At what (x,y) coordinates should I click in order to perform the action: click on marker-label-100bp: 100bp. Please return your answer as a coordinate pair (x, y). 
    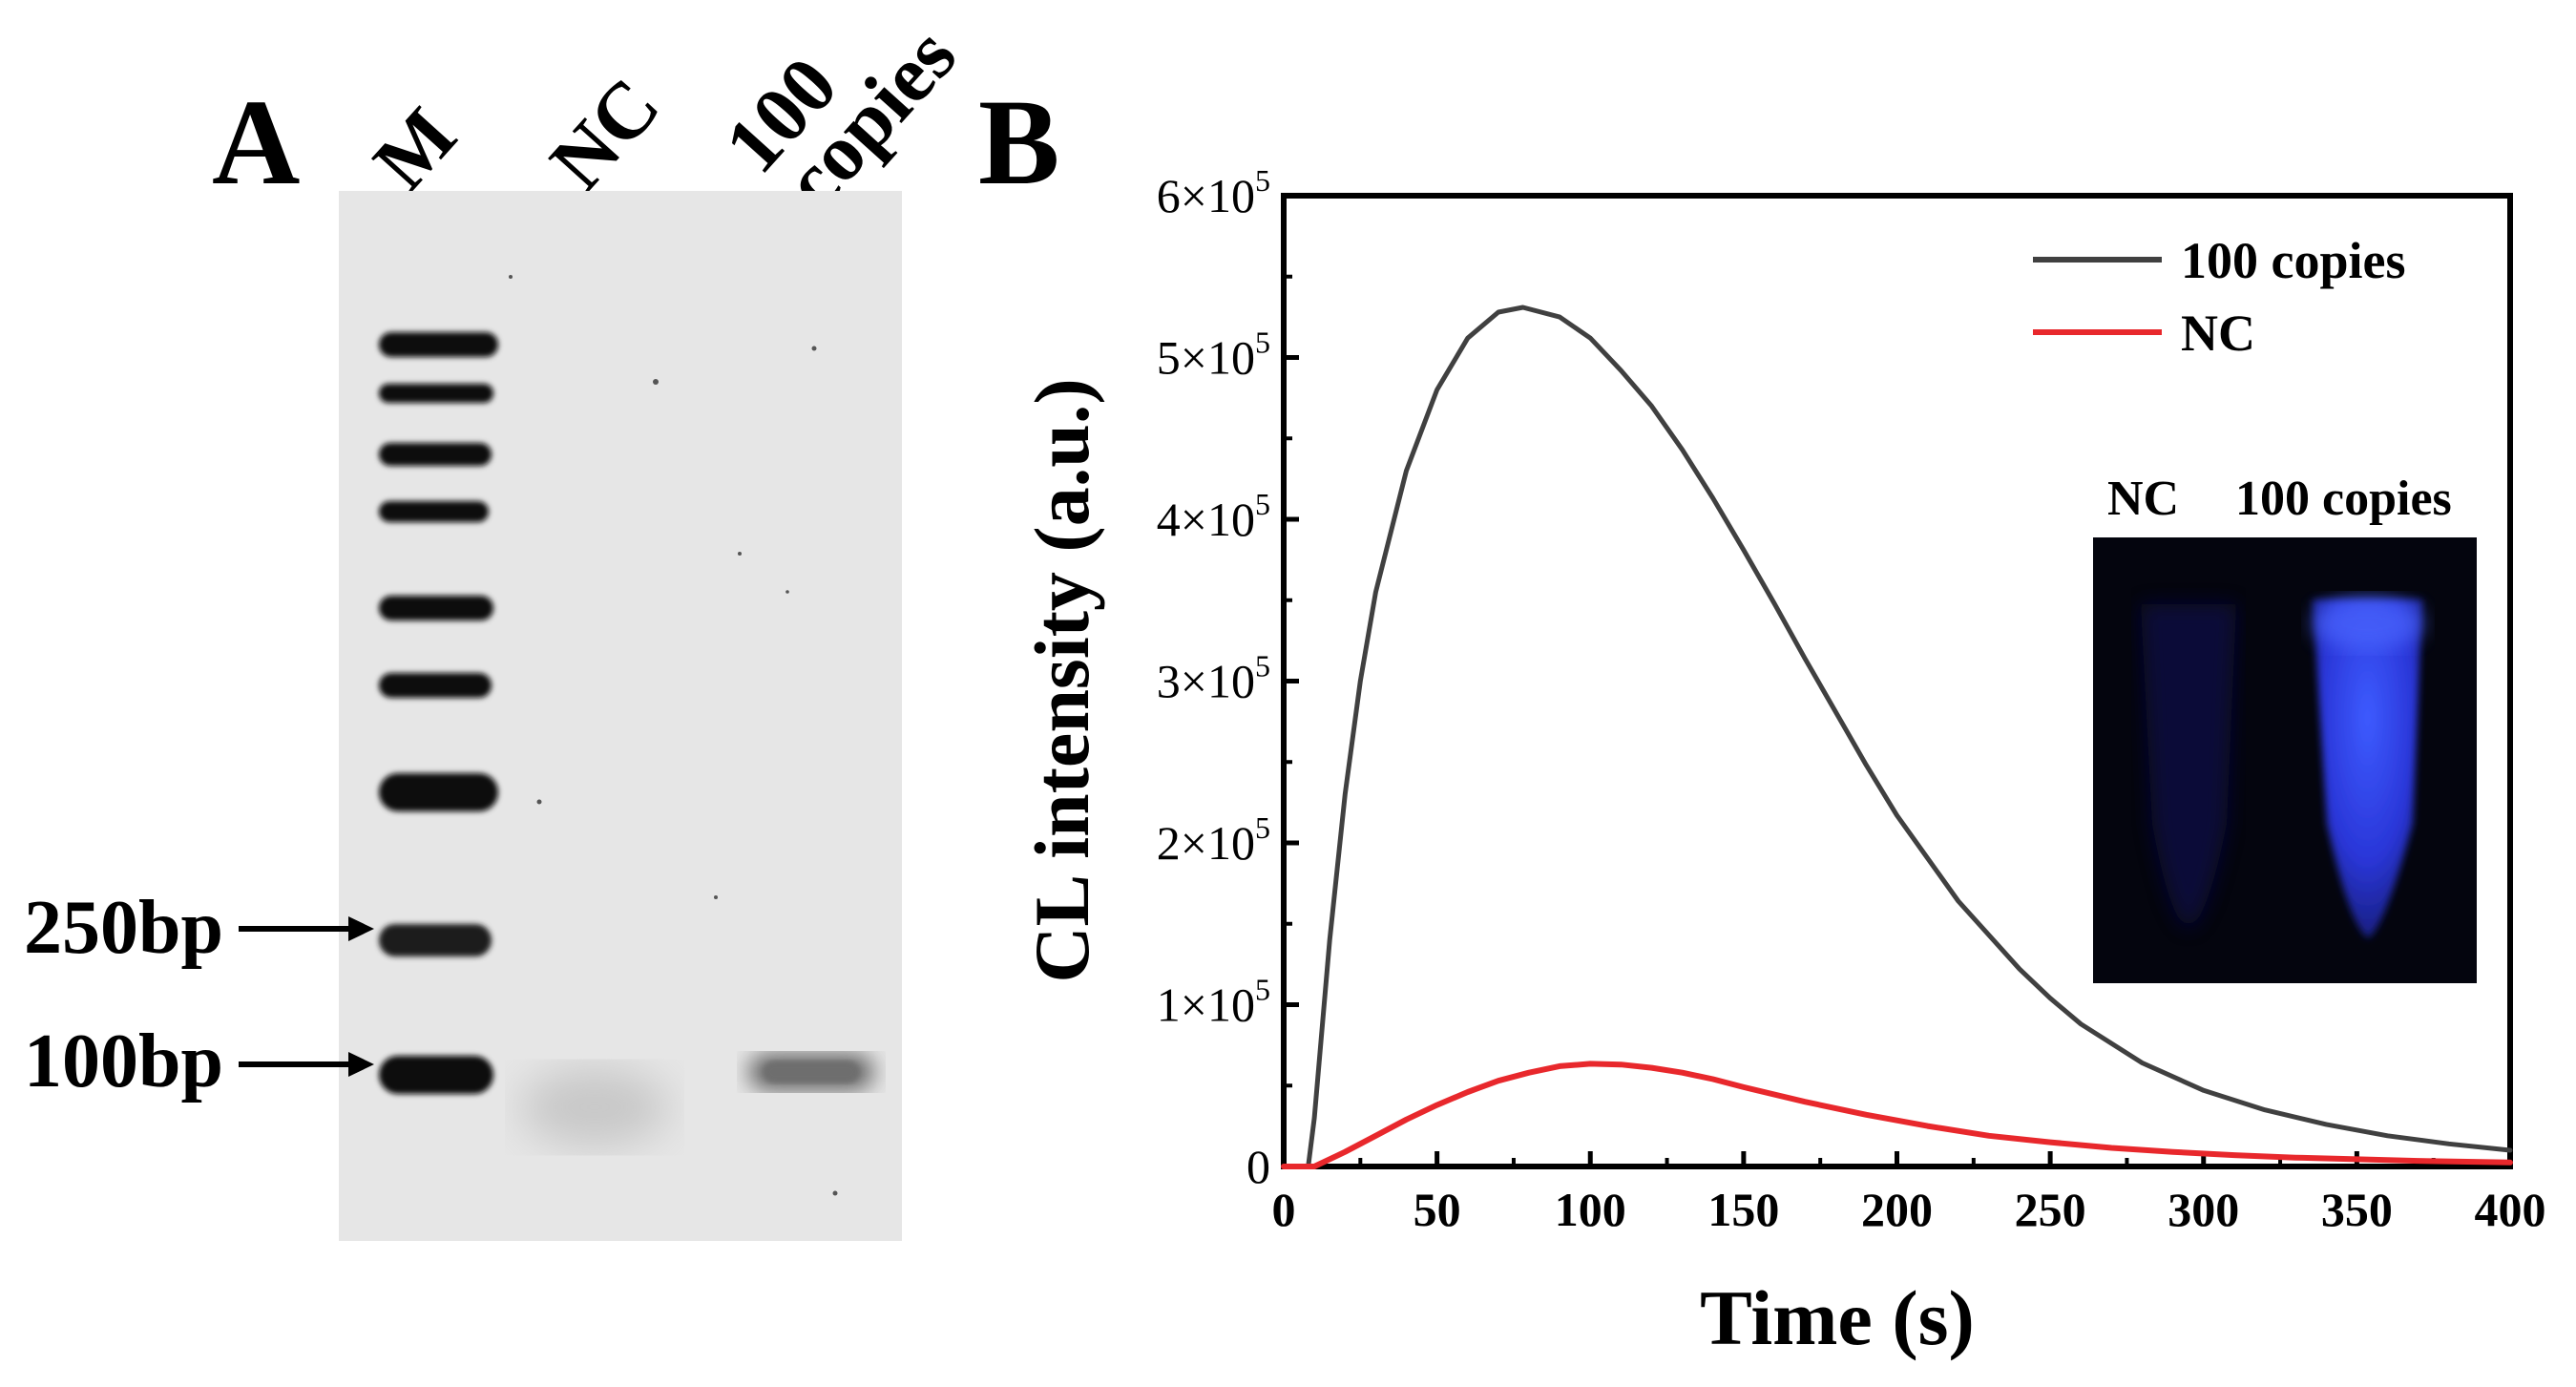
    Looking at the image, I should click on (123, 1061).